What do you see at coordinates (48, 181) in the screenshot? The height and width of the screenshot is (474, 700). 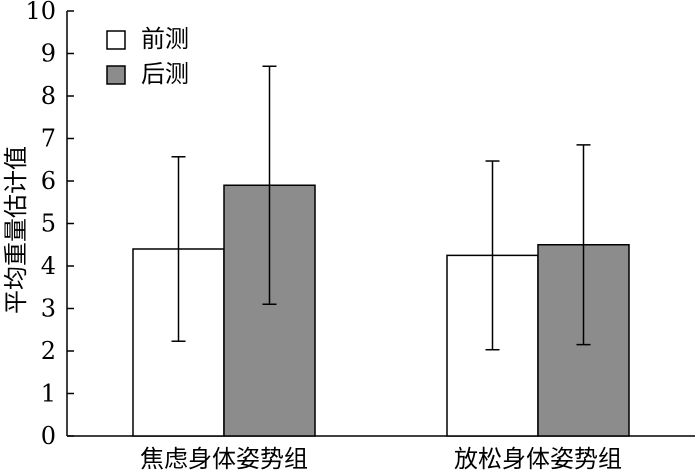 I see `y-tick-label-6: 6` at bounding box center [48, 181].